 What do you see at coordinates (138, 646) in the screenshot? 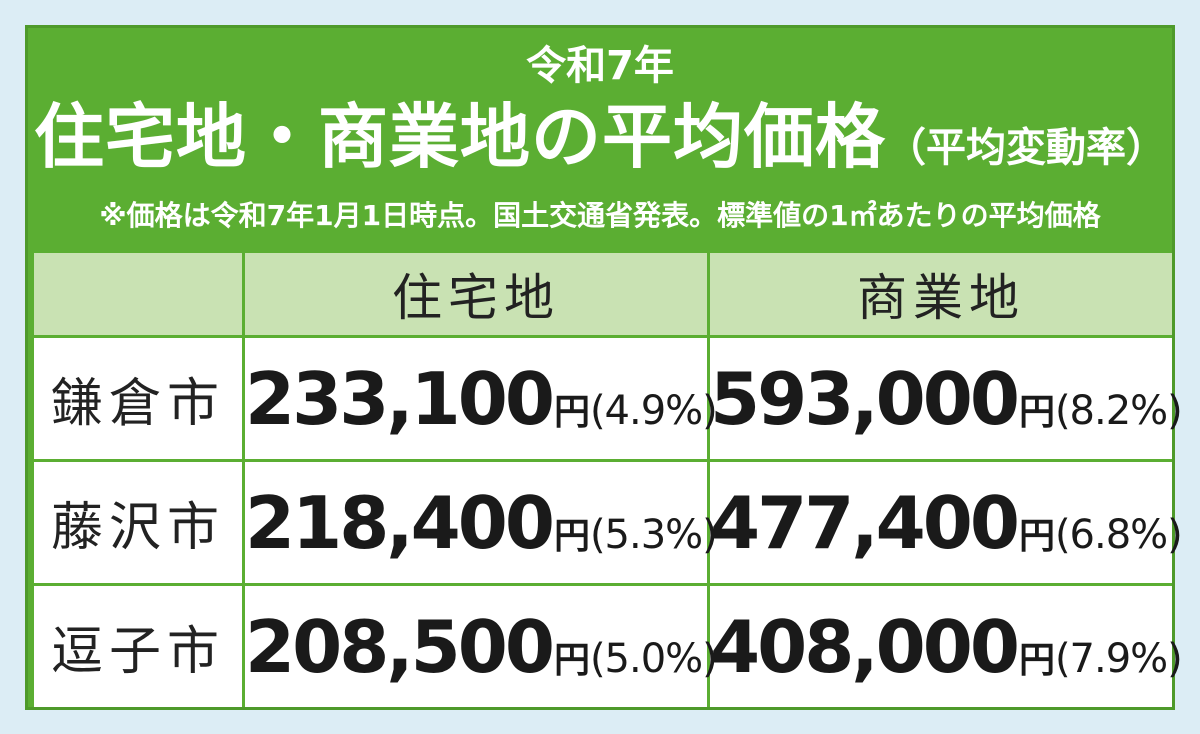
I see `city-cell: 逗子市` at bounding box center [138, 646].